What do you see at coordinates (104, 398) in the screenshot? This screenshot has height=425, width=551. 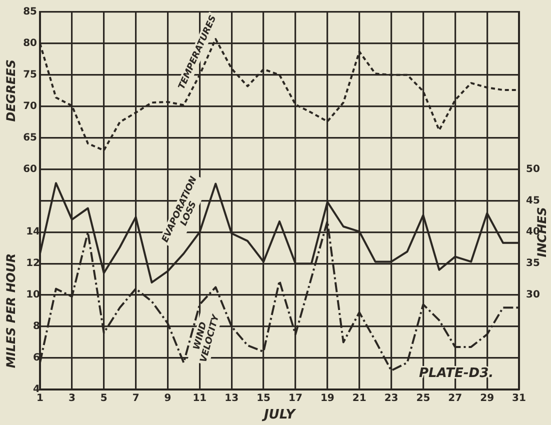 I see `x-tick-label: 5` at bounding box center [104, 398].